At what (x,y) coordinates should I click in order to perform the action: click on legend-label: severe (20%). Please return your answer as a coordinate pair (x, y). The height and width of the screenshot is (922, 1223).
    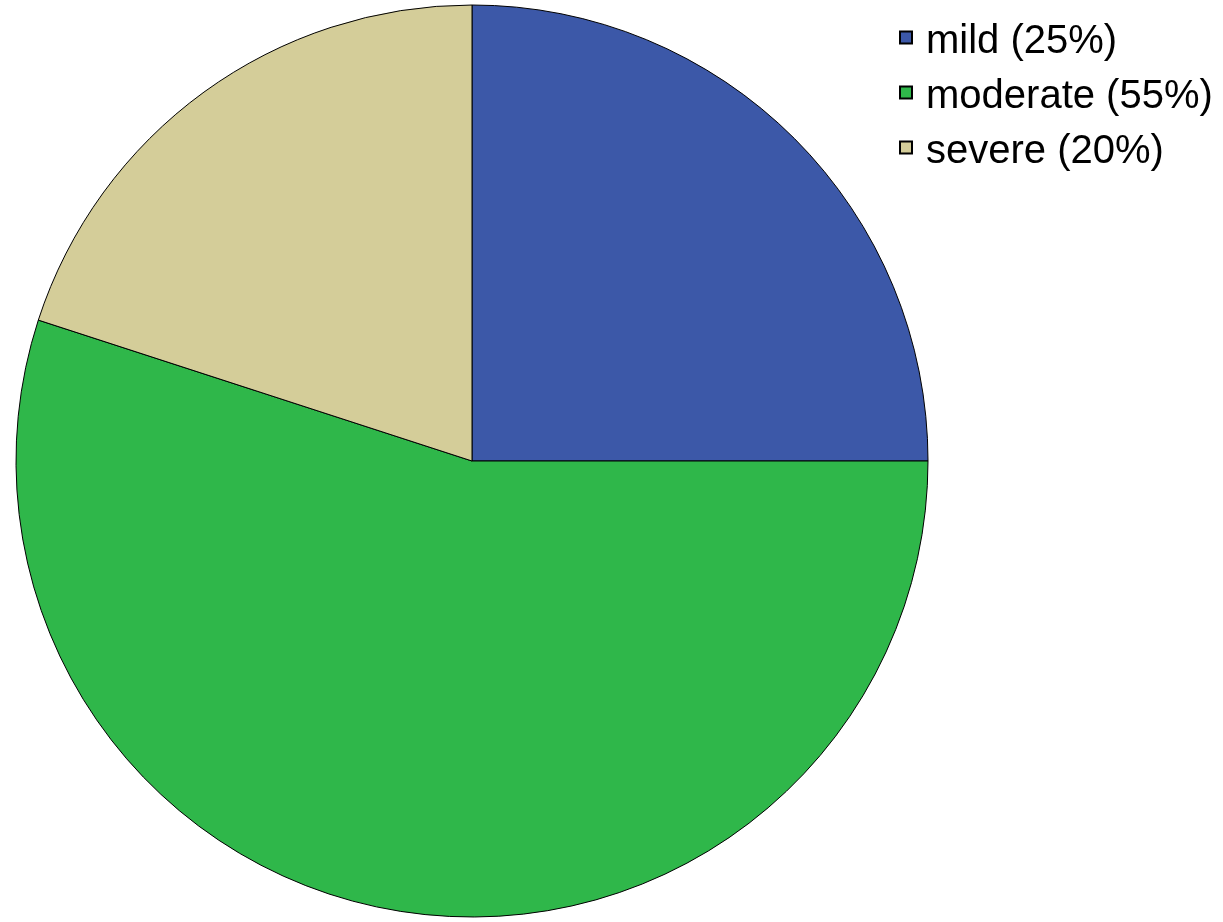
    Looking at the image, I should click on (1045, 149).